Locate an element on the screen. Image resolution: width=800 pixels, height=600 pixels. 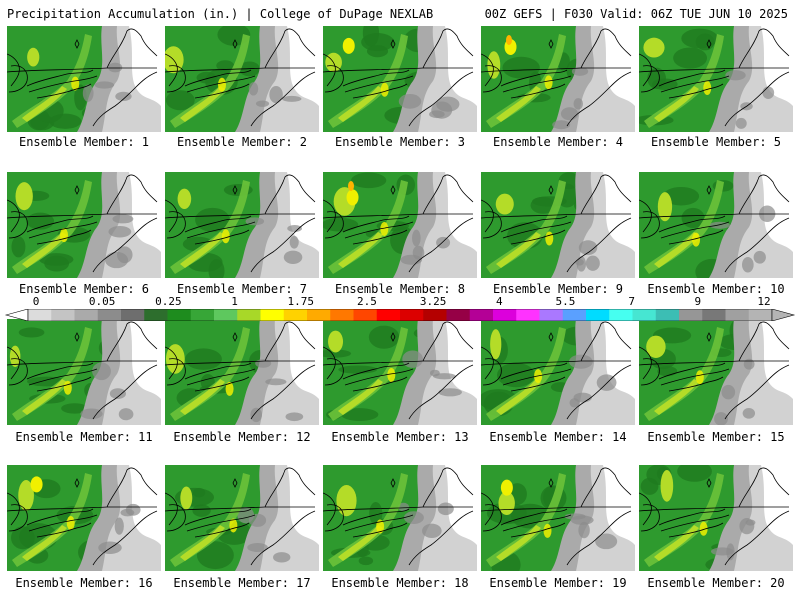
colorbar-tick-label: 0.05 is located at coordinates (102, 301).